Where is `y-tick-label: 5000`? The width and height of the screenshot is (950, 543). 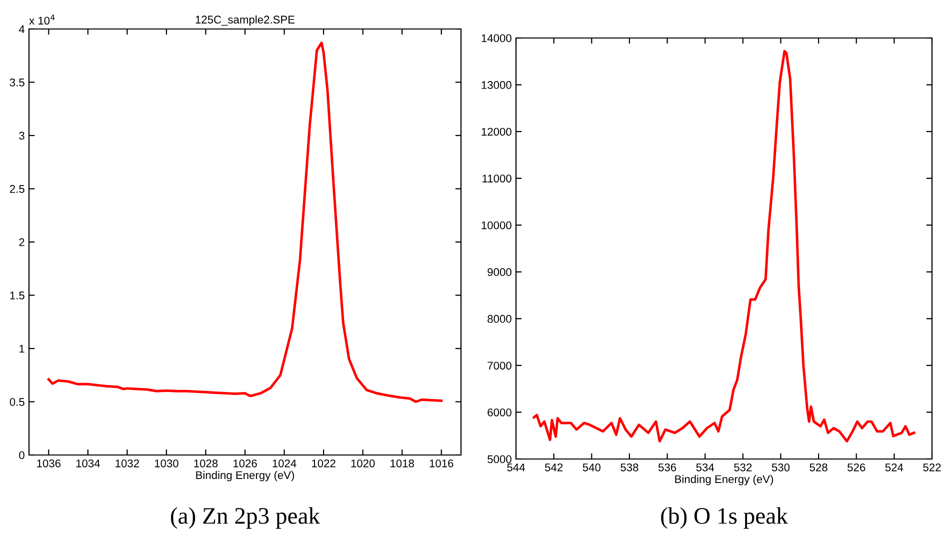 y-tick-label: 5000 is located at coordinates (500, 459).